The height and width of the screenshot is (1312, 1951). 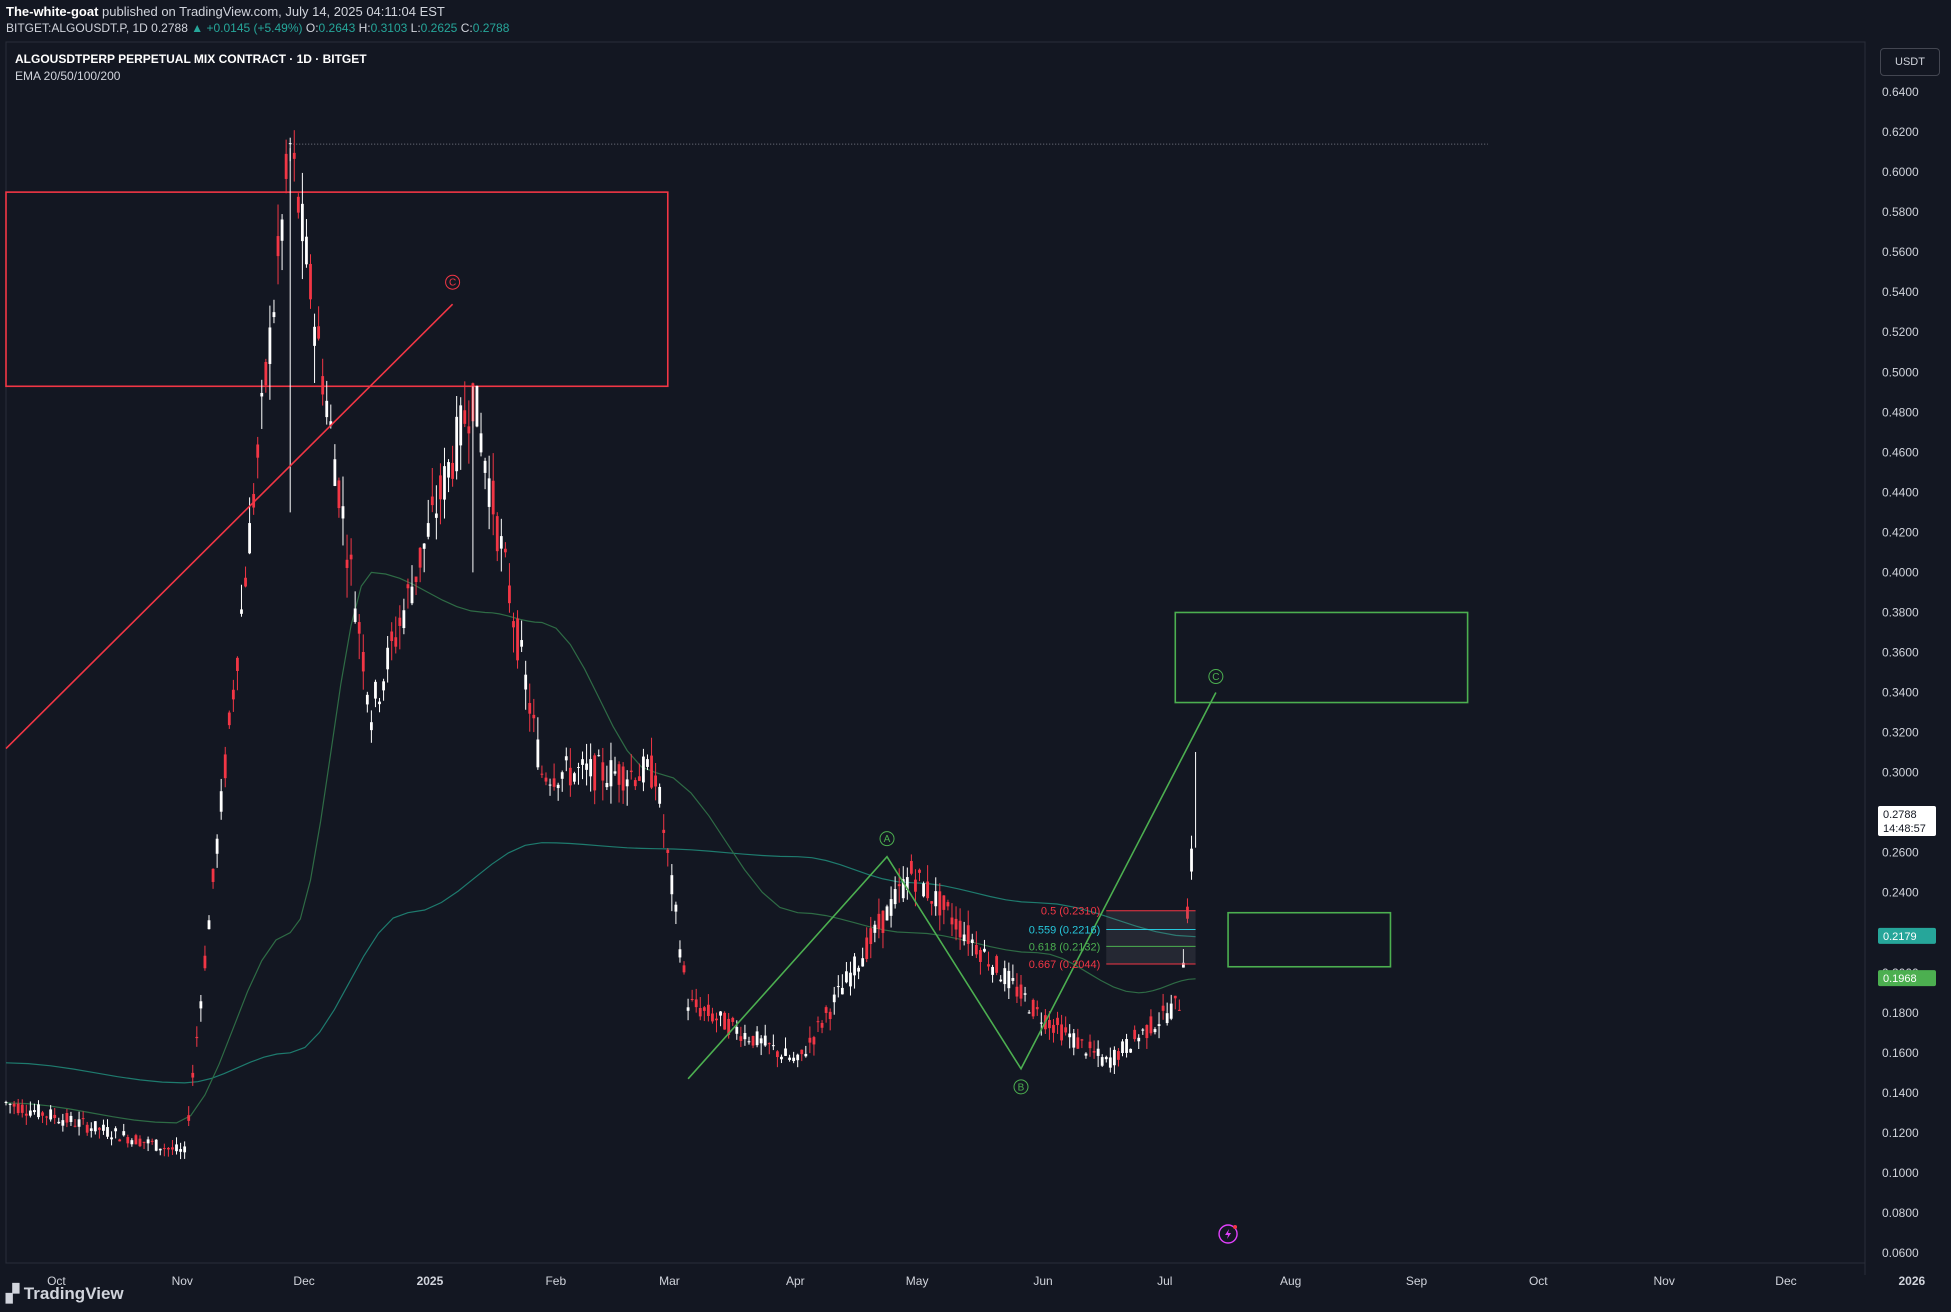 I want to click on price-badge-bg, so click(x=1907, y=935).